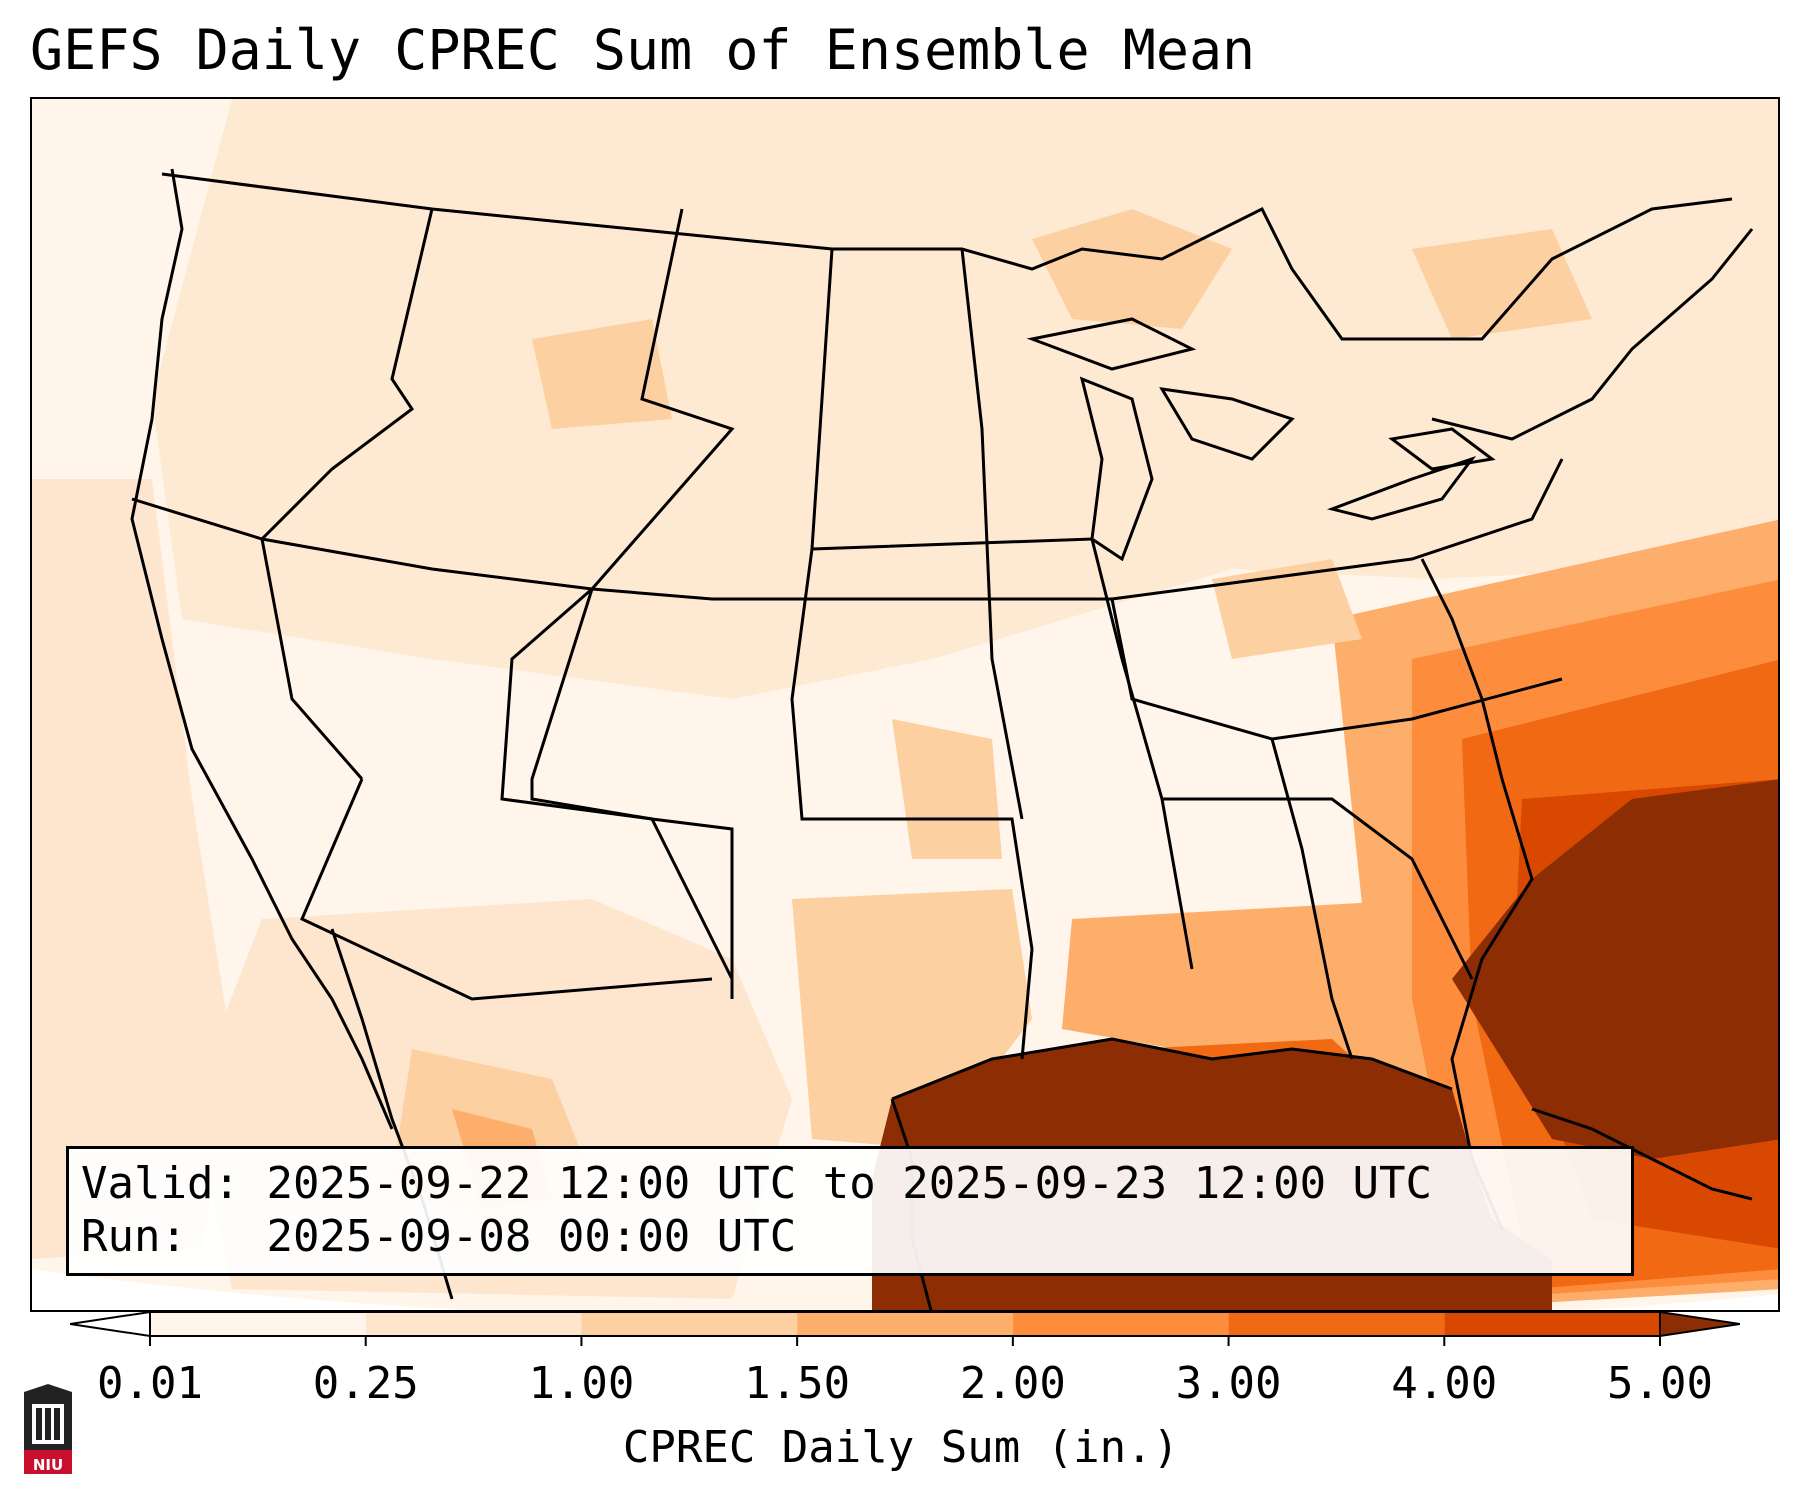 Image resolution: width=1803 pixels, height=1500 pixels. What do you see at coordinates (581, 1383) in the screenshot?
I see `colorbar-tick-label: 1.00` at bounding box center [581, 1383].